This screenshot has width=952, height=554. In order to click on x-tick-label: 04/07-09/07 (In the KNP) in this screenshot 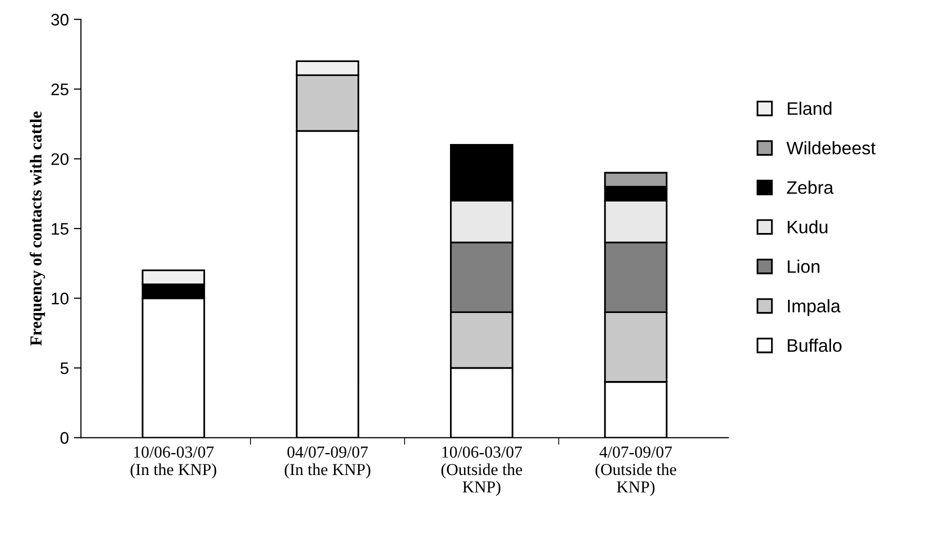, I will do `click(327, 462)`.